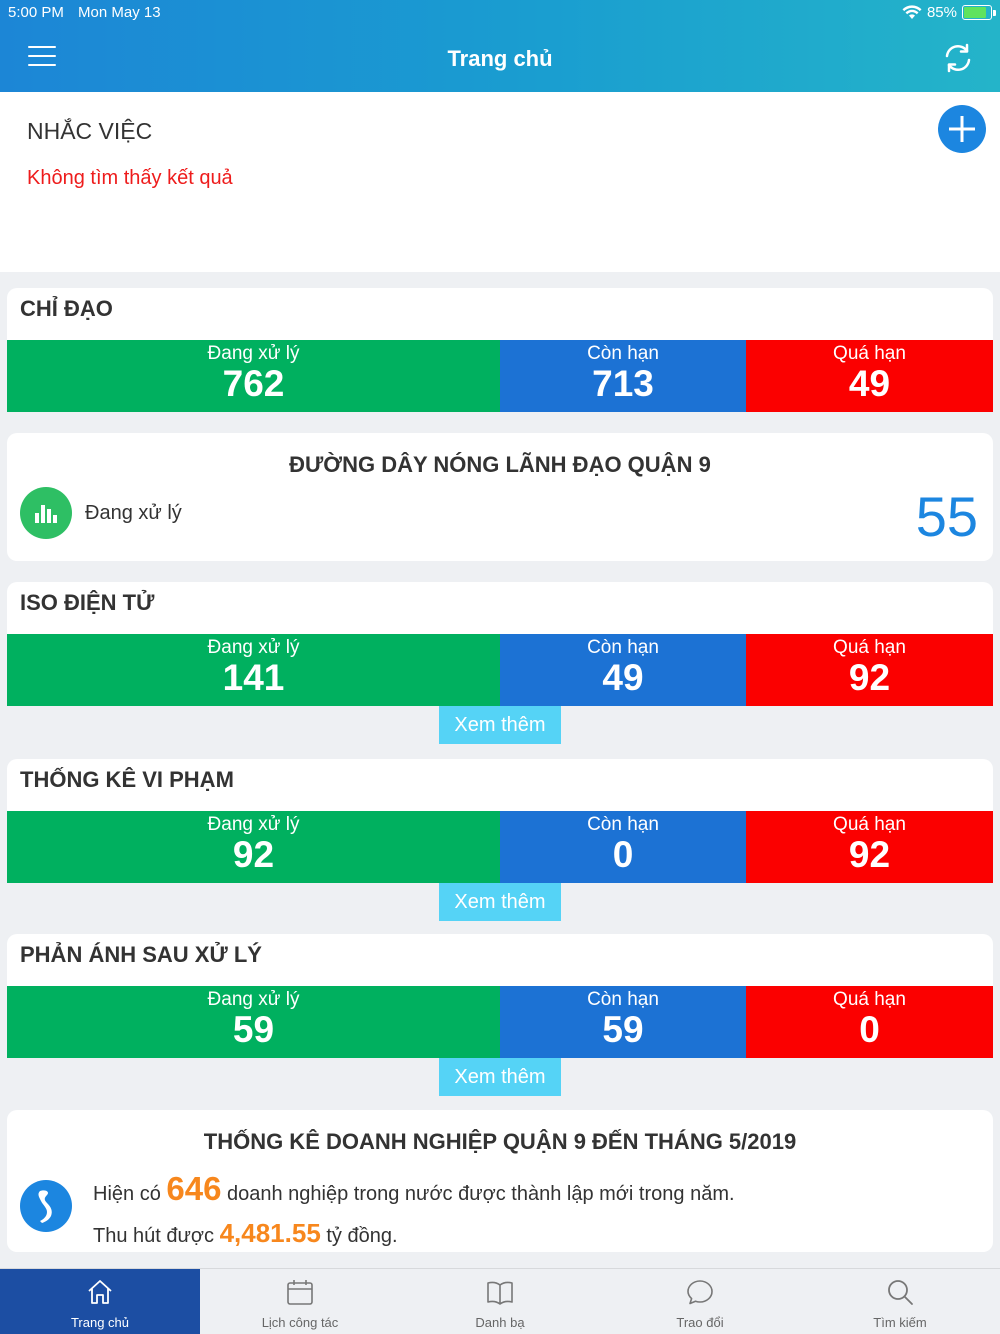 The image size is (1000, 1334). Describe the element at coordinates (900, 1322) in the screenshot. I see `tab-search-label: Tìm kiếm` at that location.